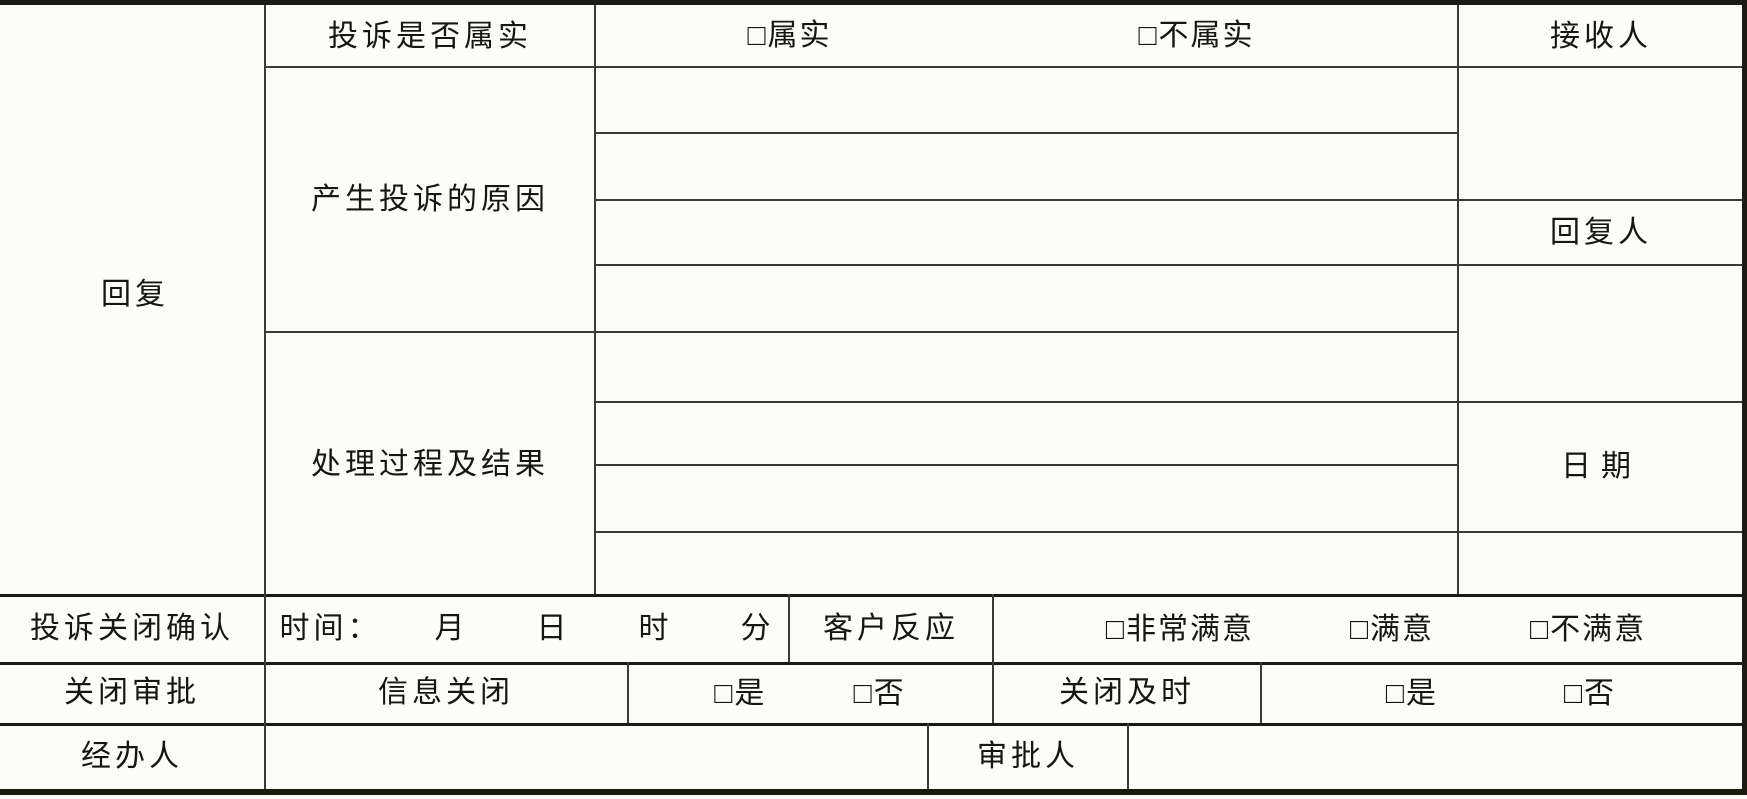 The image size is (1747, 799). I want to click on checkbox-option-true: □属实, so click(789, 35).